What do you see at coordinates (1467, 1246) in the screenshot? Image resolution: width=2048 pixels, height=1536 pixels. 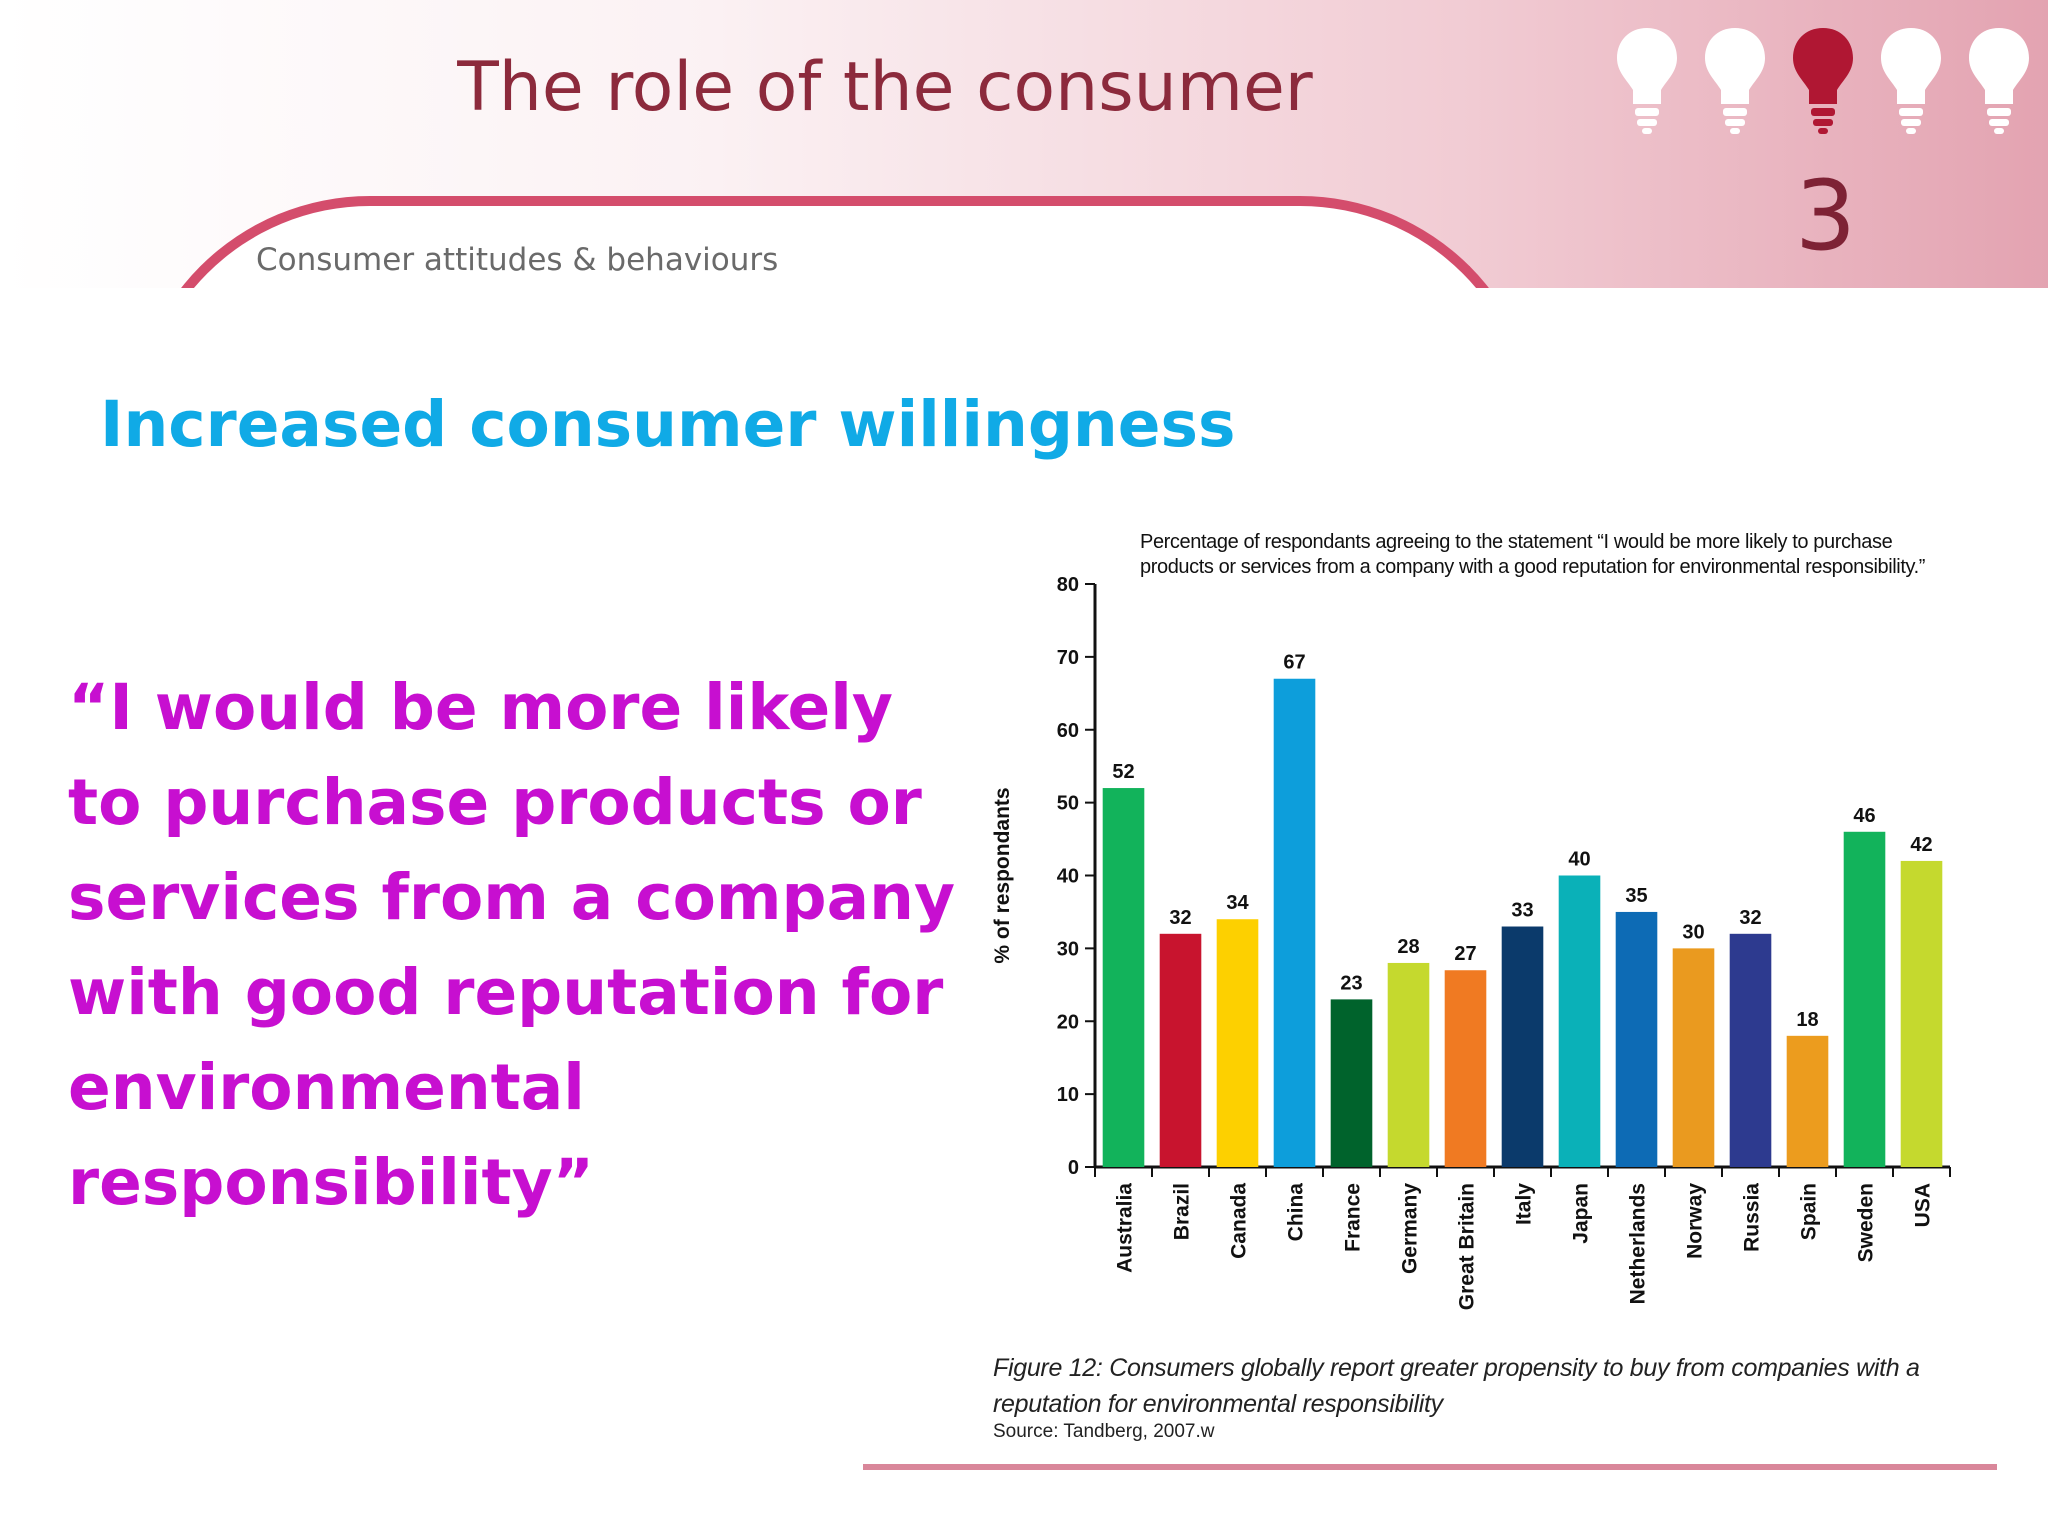 I see `category-label: Great Britain` at bounding box center [1467, 1246].